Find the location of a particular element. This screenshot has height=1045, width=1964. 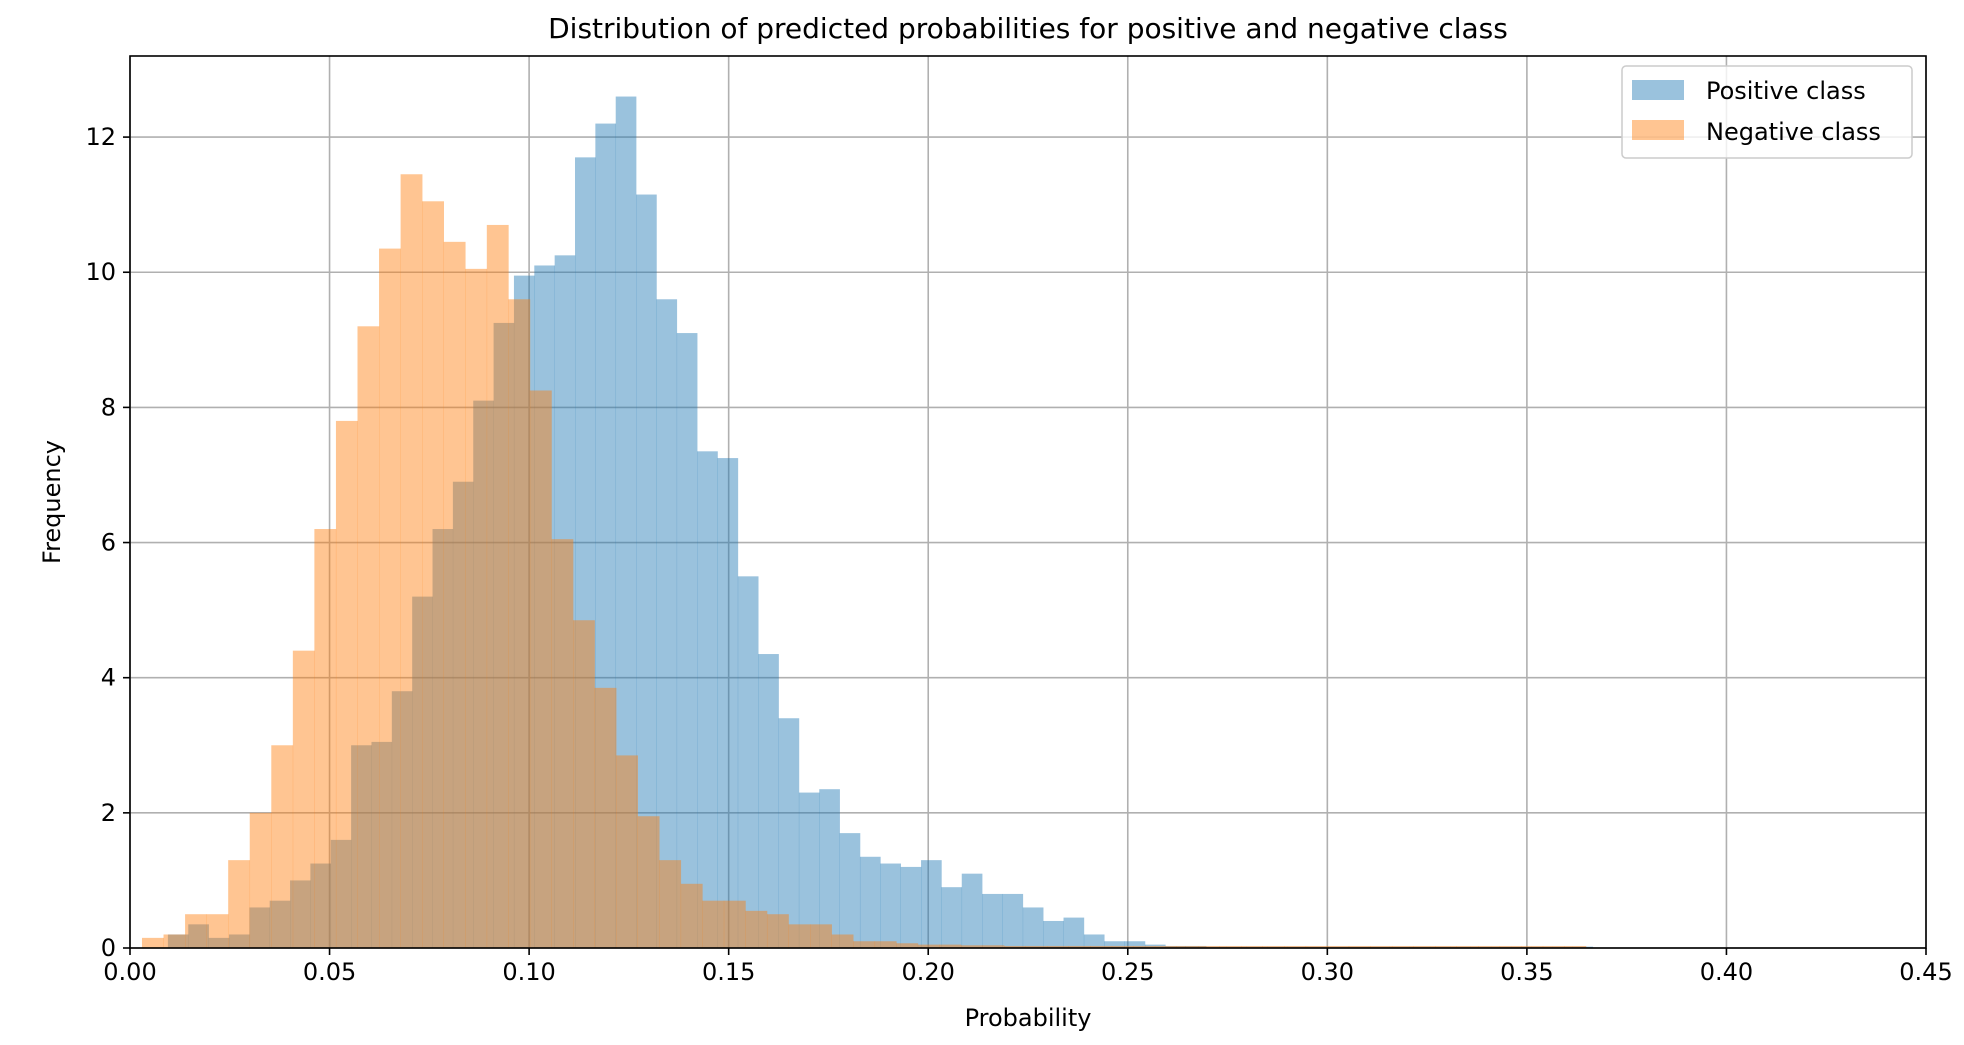

legend-label-negative: Negative class is located at coordinates (1793, 132).